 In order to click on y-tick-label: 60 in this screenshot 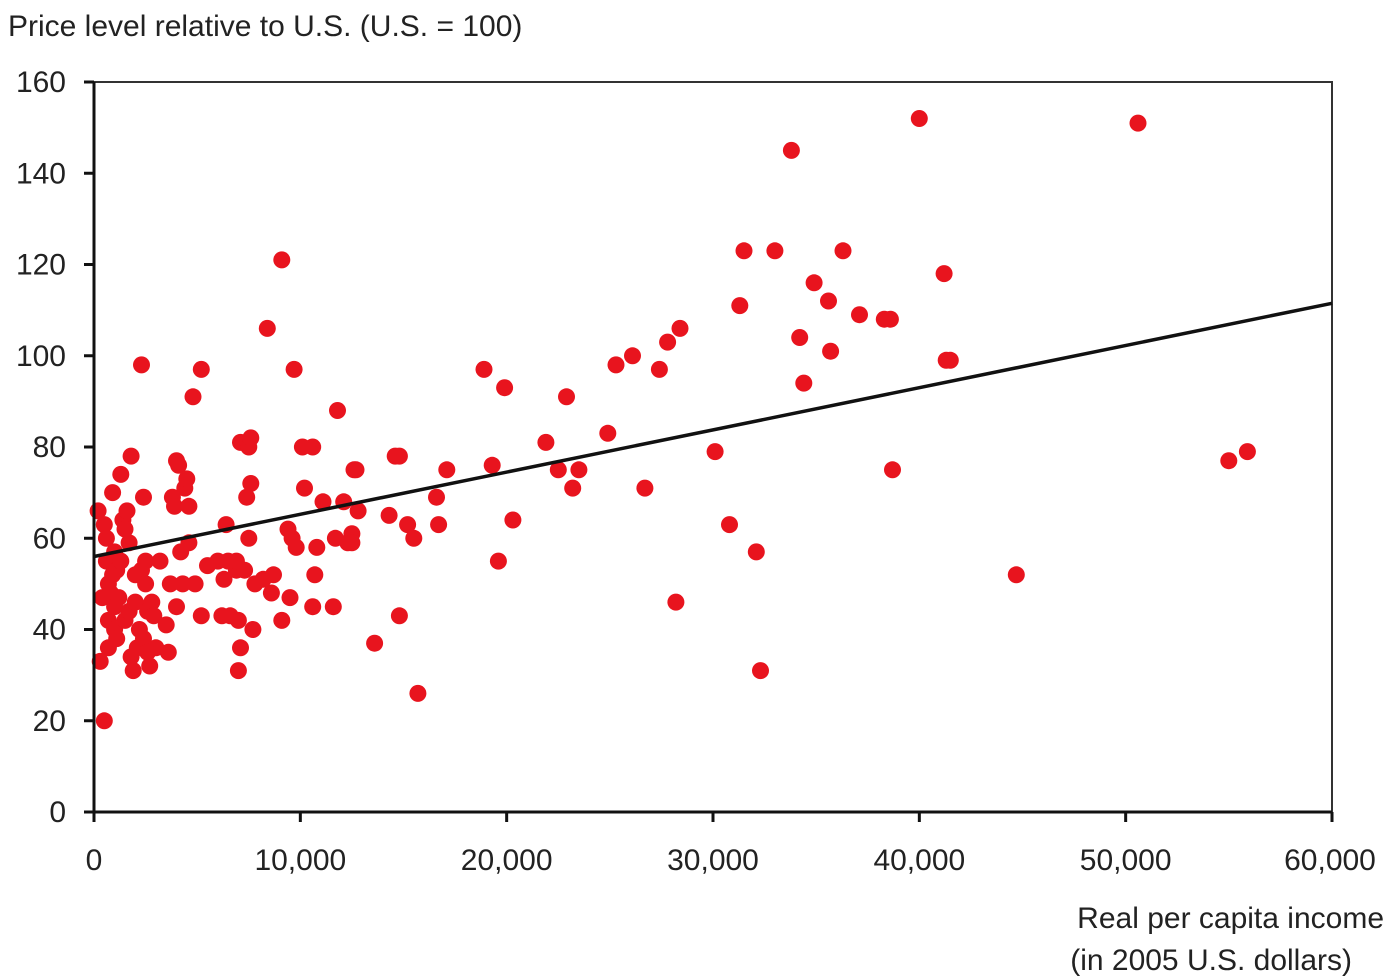, I will do `click(49, 538)`.